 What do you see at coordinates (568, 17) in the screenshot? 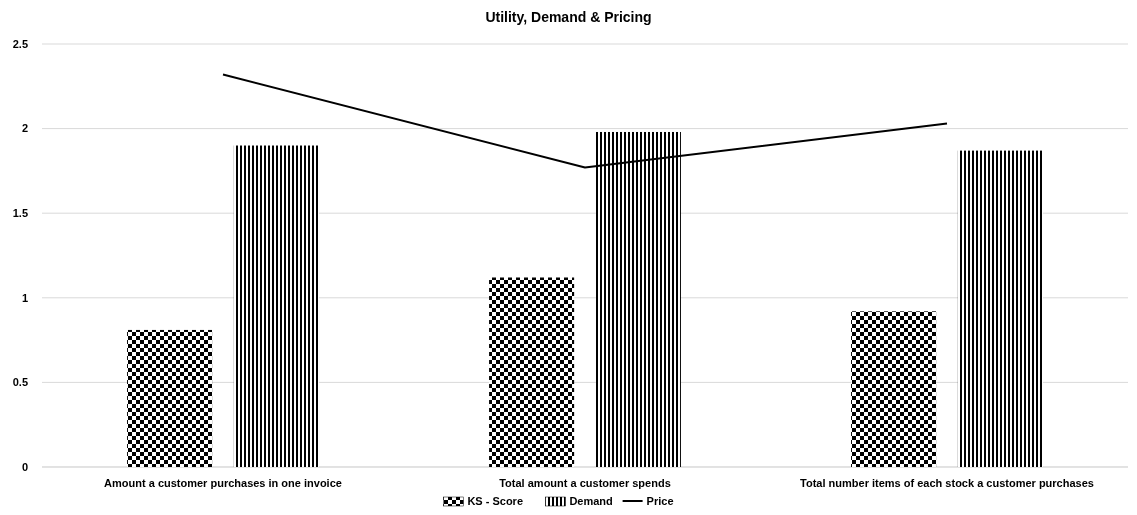
I see `chart-title: Utility, Demand & Pricing` at bounding box center [568, 17].